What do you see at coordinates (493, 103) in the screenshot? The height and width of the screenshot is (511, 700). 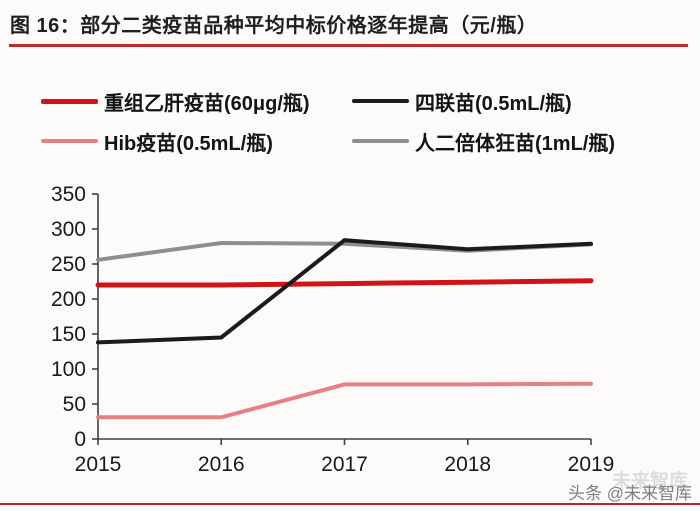 I see `legend-label: 四联苗(0.5mL/瓶)` at bounding box center [493, 103].